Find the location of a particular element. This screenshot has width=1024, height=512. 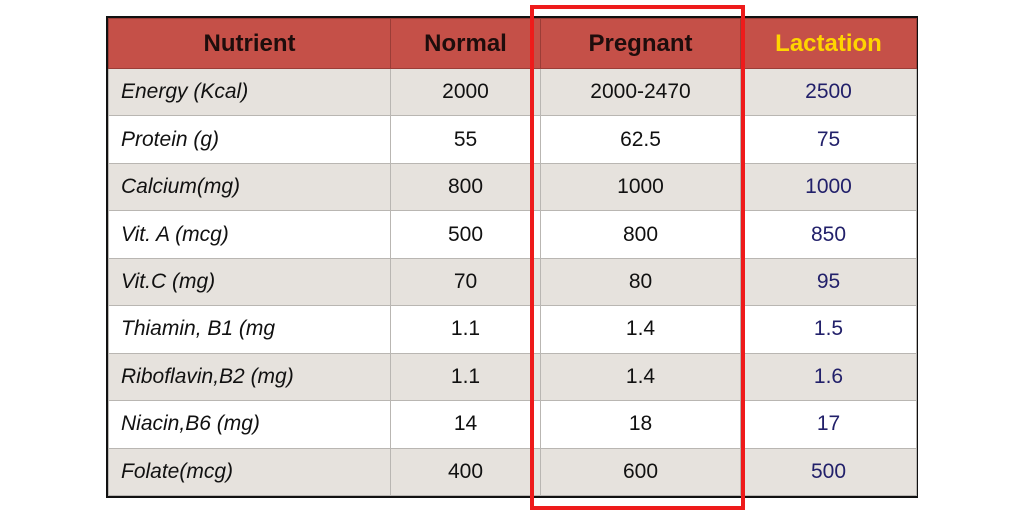

nutrient-cell: Vit. A (mcg) is located at coordinates (249, 234).